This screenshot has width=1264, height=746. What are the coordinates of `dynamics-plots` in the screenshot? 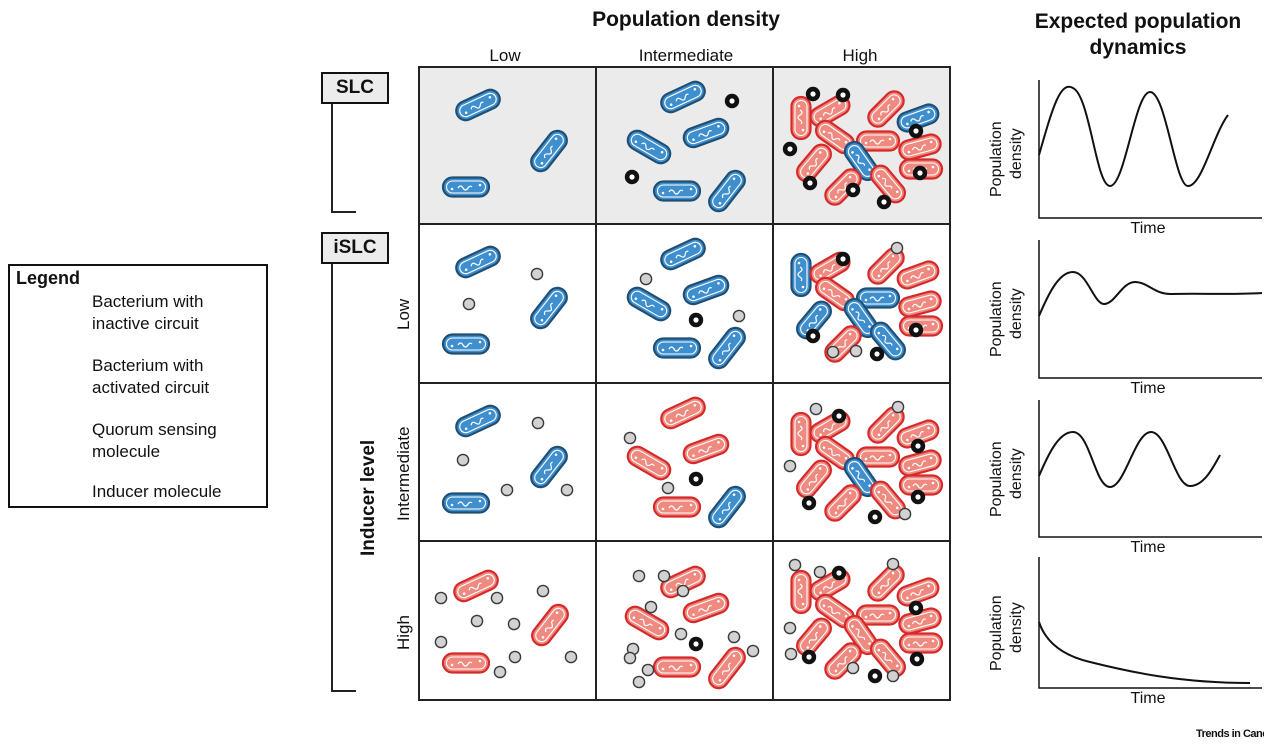 It's located at (1150, 384).